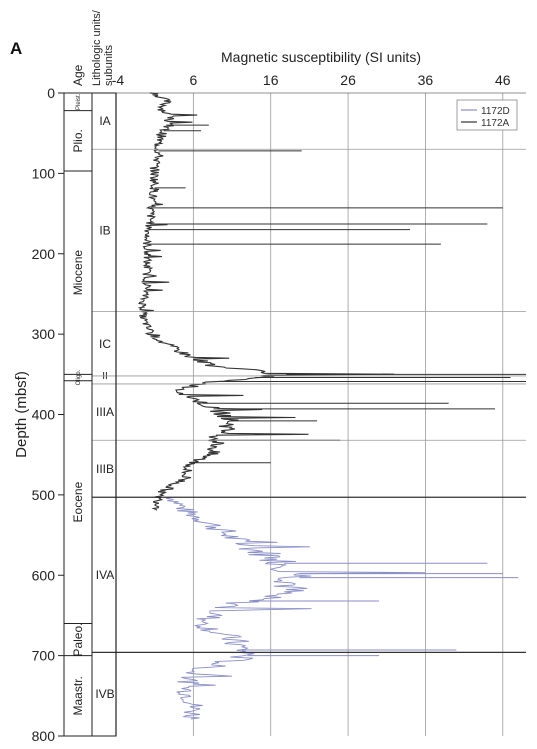 The height and width of the screenshot is (749, 537). What do you see at coordinates (503, 80) in the screenshot?
I see `x-tick-label: 46` at bounding box center [503, 80].